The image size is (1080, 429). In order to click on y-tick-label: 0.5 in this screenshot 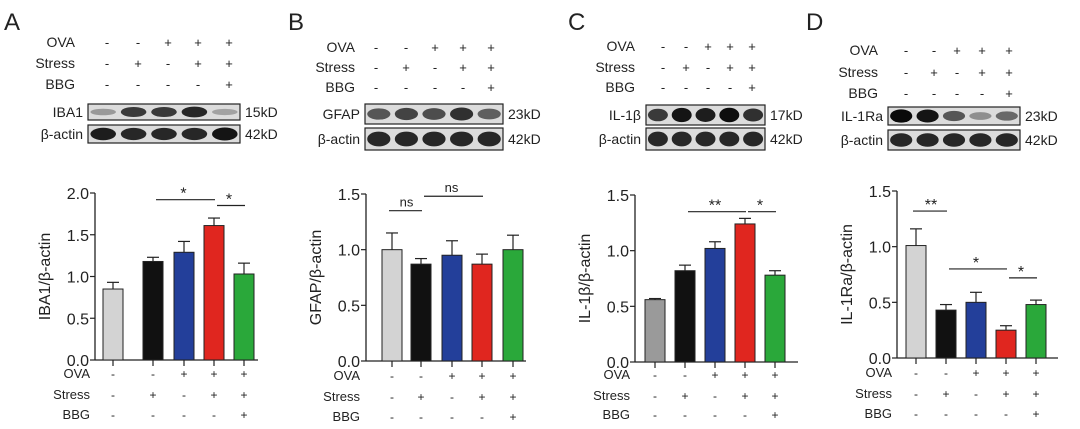, I will do `click(78, 319)`.